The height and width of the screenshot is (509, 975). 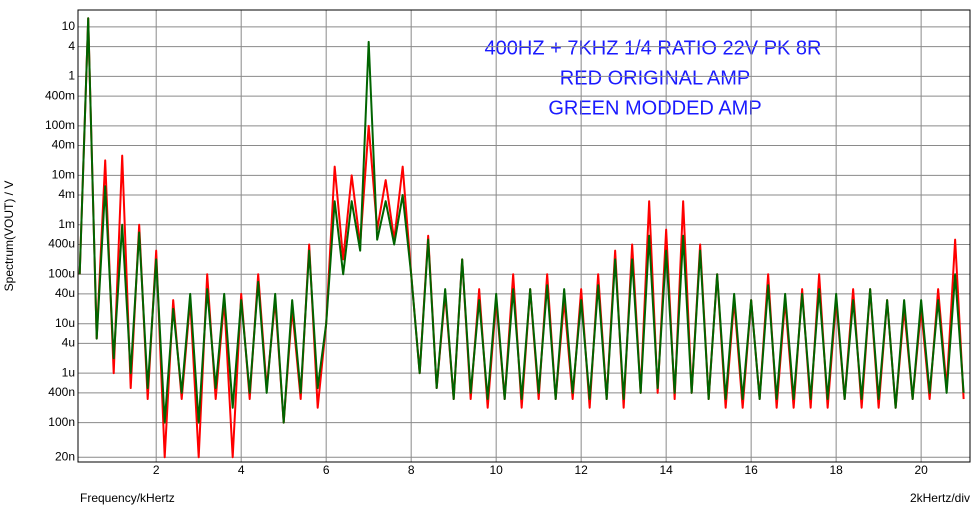 I want to click on x-tick-label: 12, so click(x=581, y=470).